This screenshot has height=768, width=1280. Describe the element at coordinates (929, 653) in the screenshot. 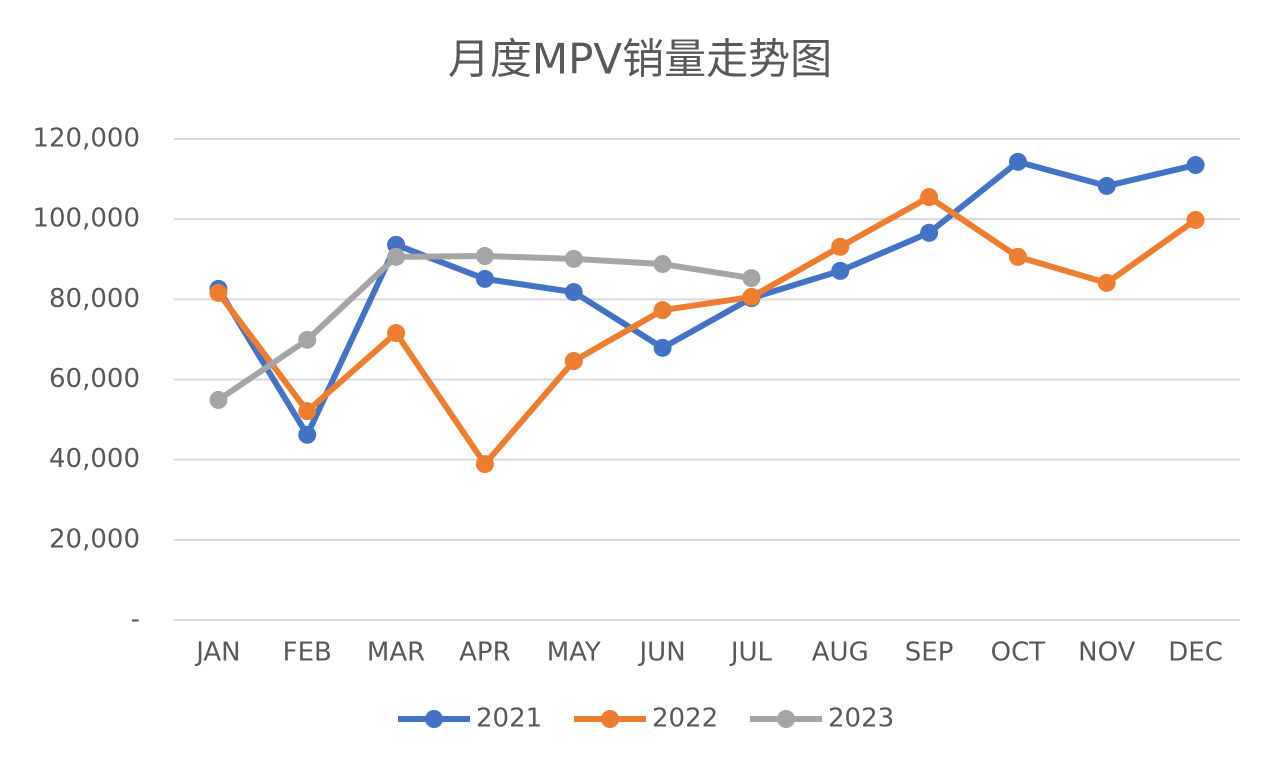

I see `x-tick-label: SEP` at that location.